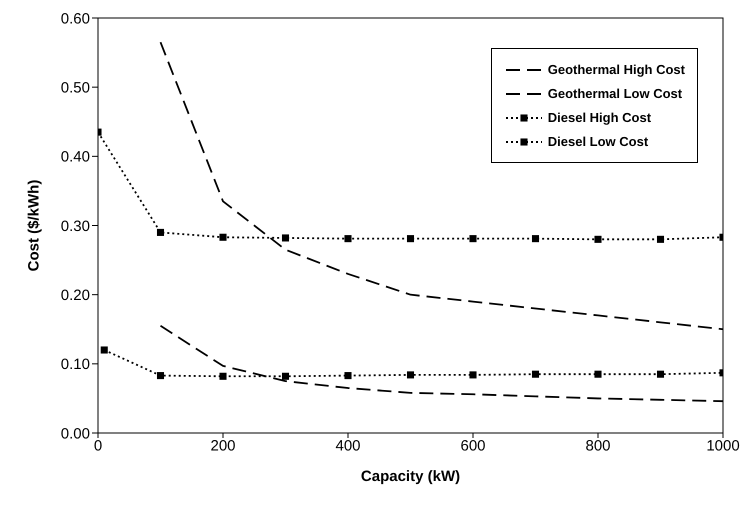  Describe the element at coordinates (348, 446) in the screenshot. I see `x-tick-label: 400` at that location.